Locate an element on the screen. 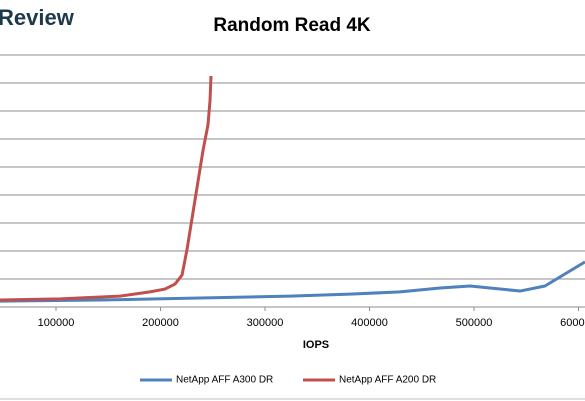  x-tick-label: 100000 is located at coordinates (56, 323).